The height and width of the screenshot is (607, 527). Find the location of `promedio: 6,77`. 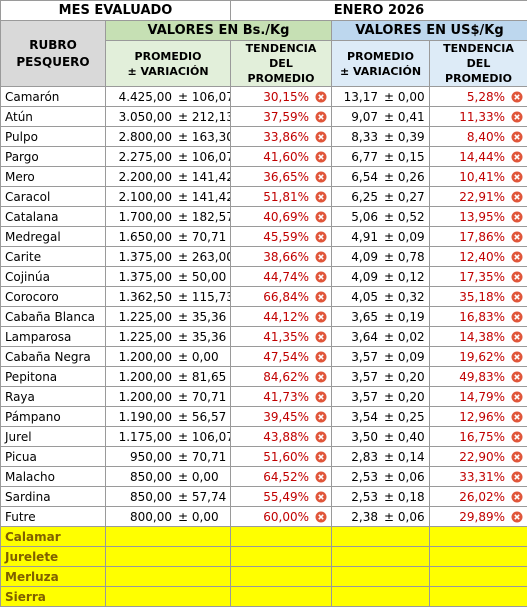

promedio: 6,77 is located at coordinates (357, 157).